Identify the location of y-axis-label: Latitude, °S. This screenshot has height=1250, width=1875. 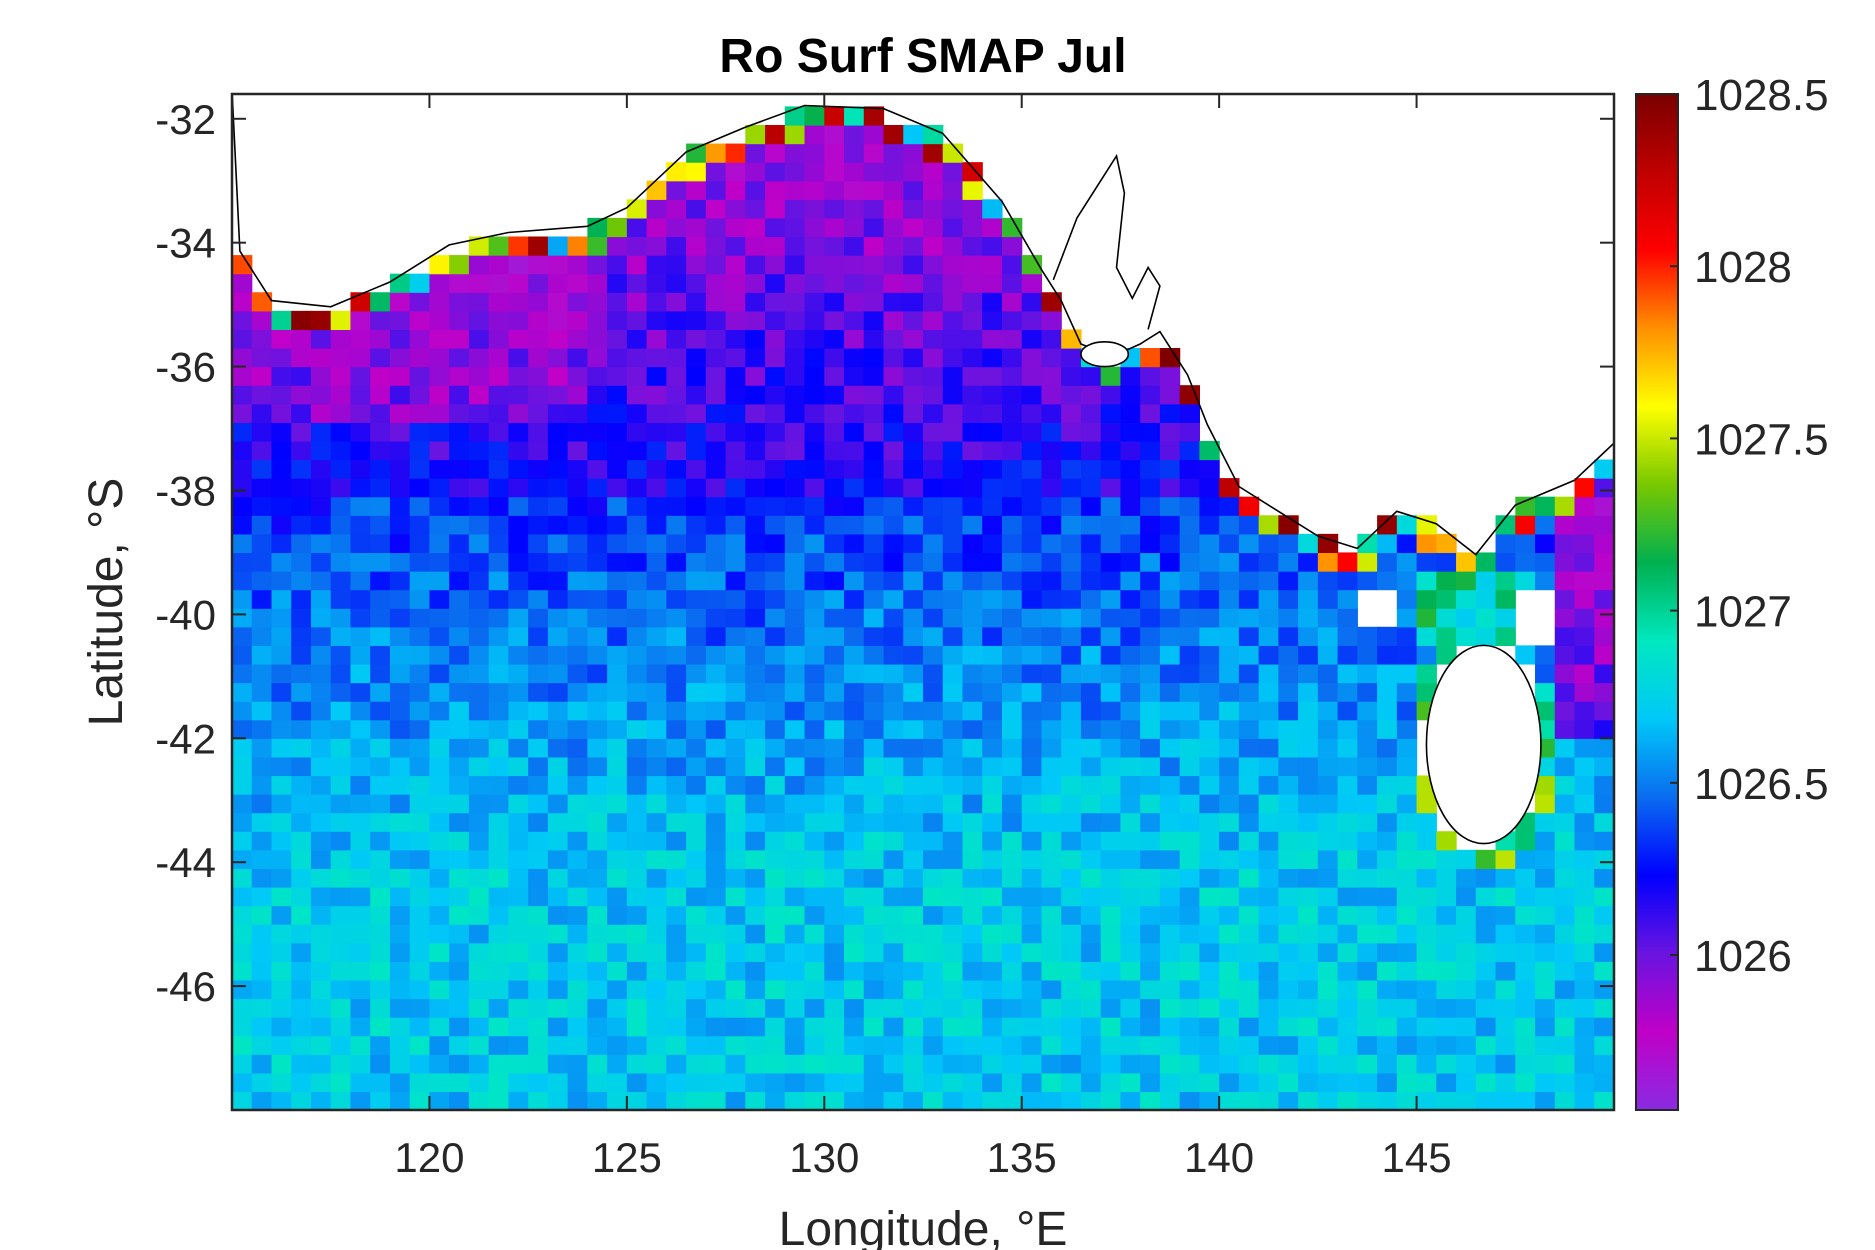
(106, 602).